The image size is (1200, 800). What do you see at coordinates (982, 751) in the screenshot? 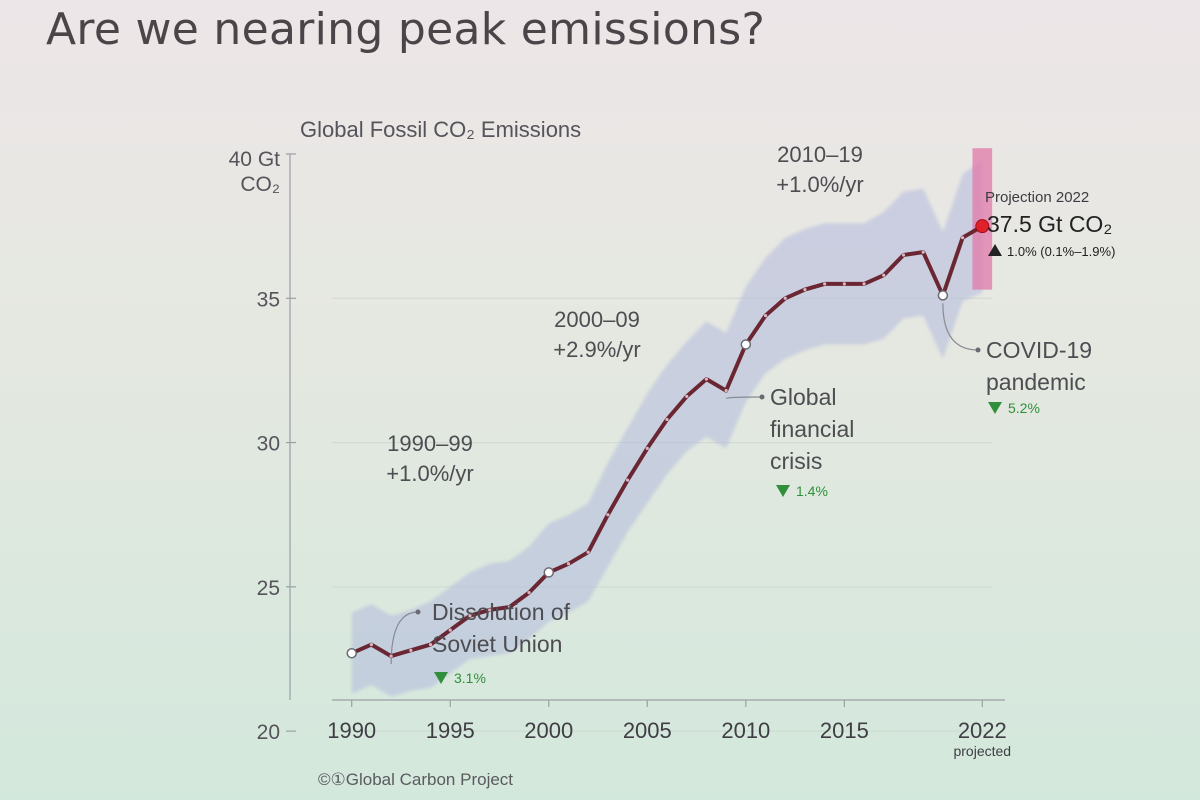
I see `x-tick-sublabel-2022: projected` at bounding box center [982, 751].